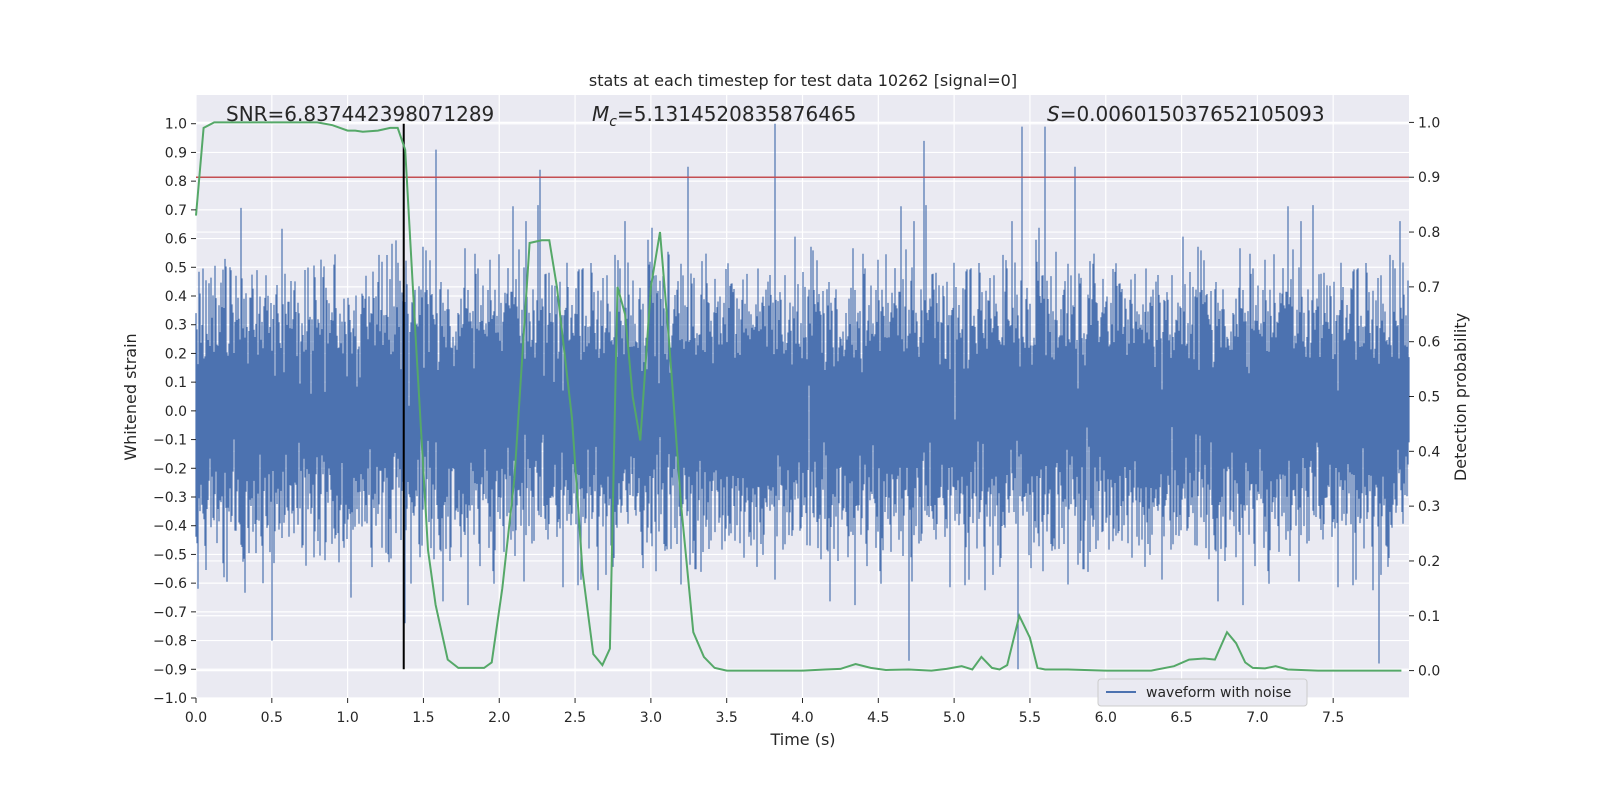 Image resolution: width=1600 pixels, height=800 pixels. I want to click on y-left-tick-label-13: −0.3, so click(170, 498).